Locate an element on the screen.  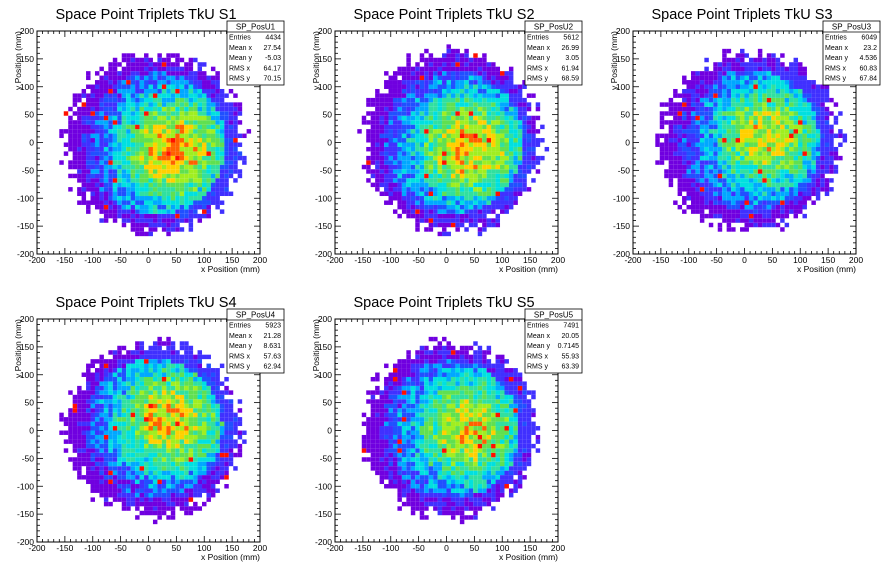
stats-row-value: -5.03 is located at coordinates (273, 58).